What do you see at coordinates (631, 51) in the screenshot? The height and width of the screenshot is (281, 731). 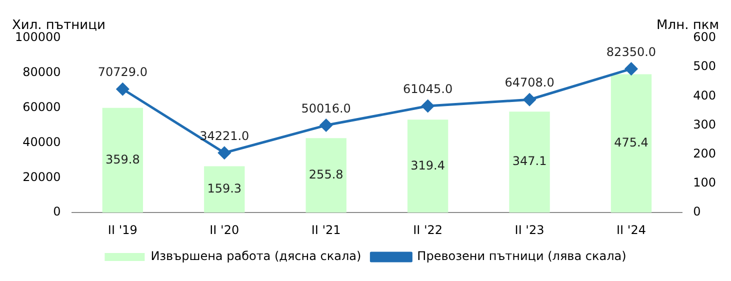 I see `data-label: 82350.0` at bounding box center [631, 51].